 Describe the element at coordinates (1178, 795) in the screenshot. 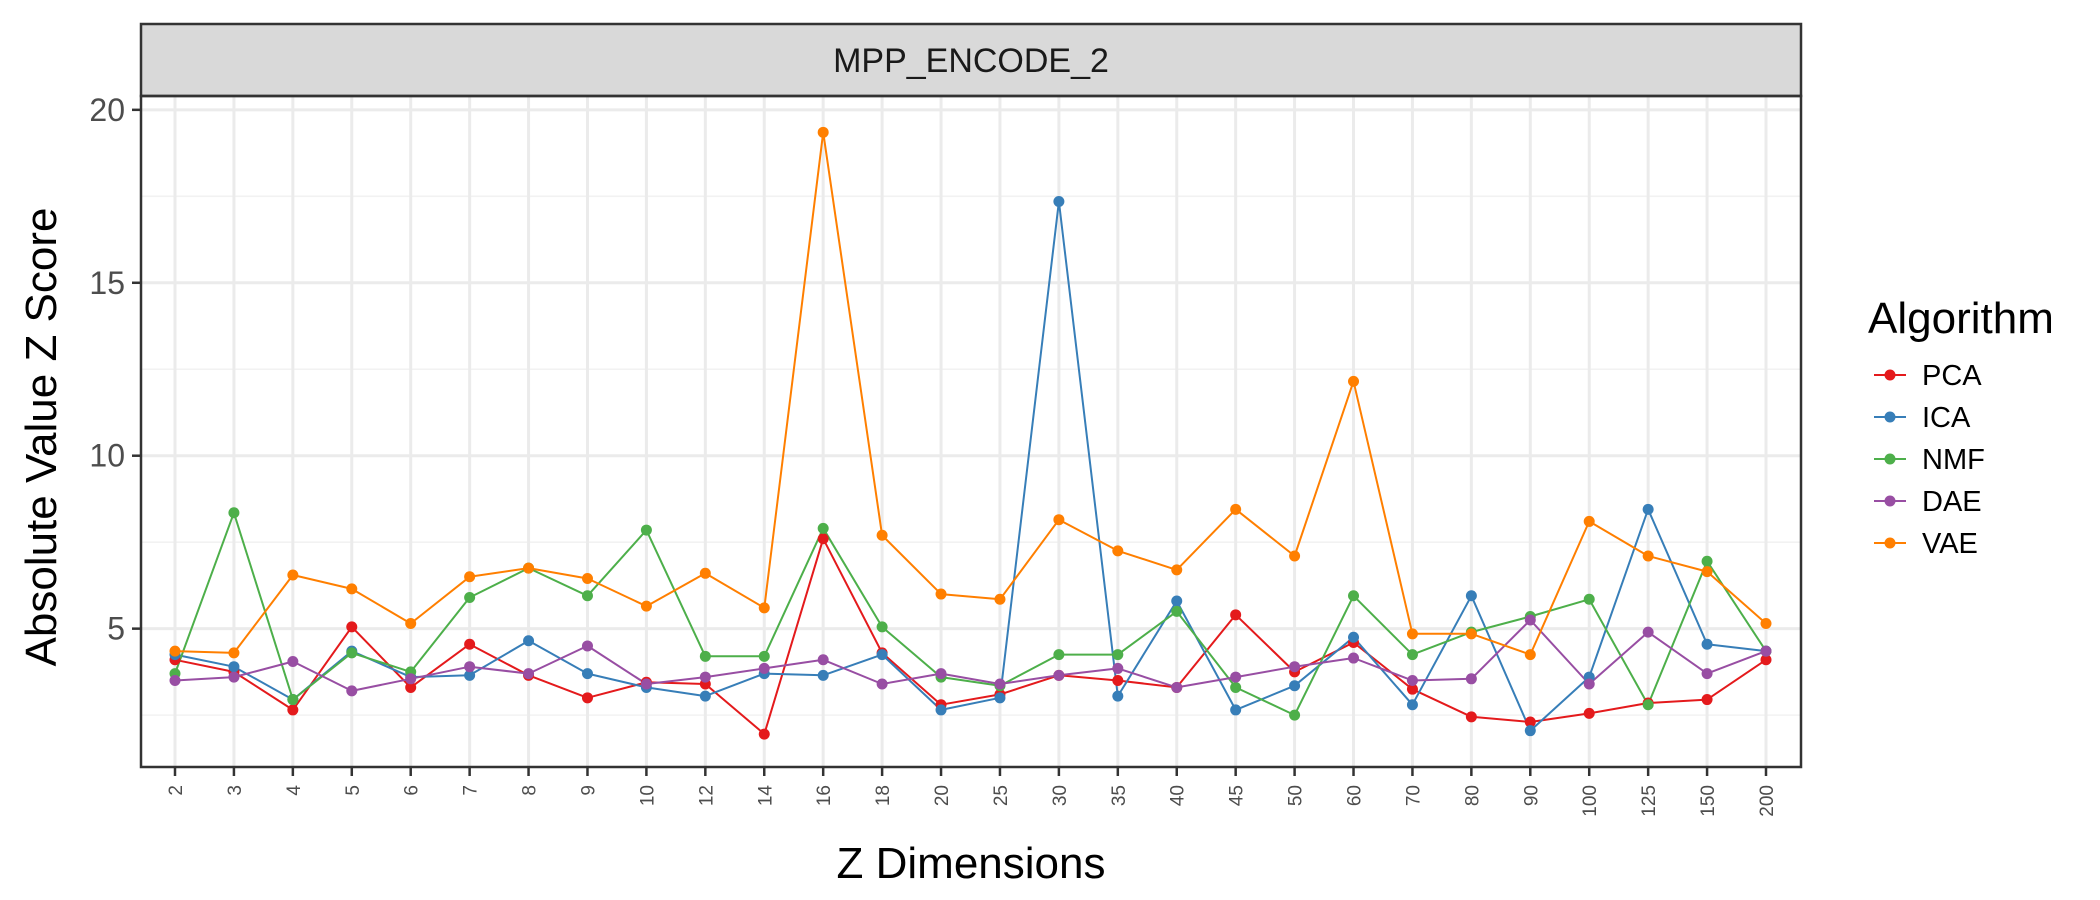

I see `x-tick-label: 40` at that location.